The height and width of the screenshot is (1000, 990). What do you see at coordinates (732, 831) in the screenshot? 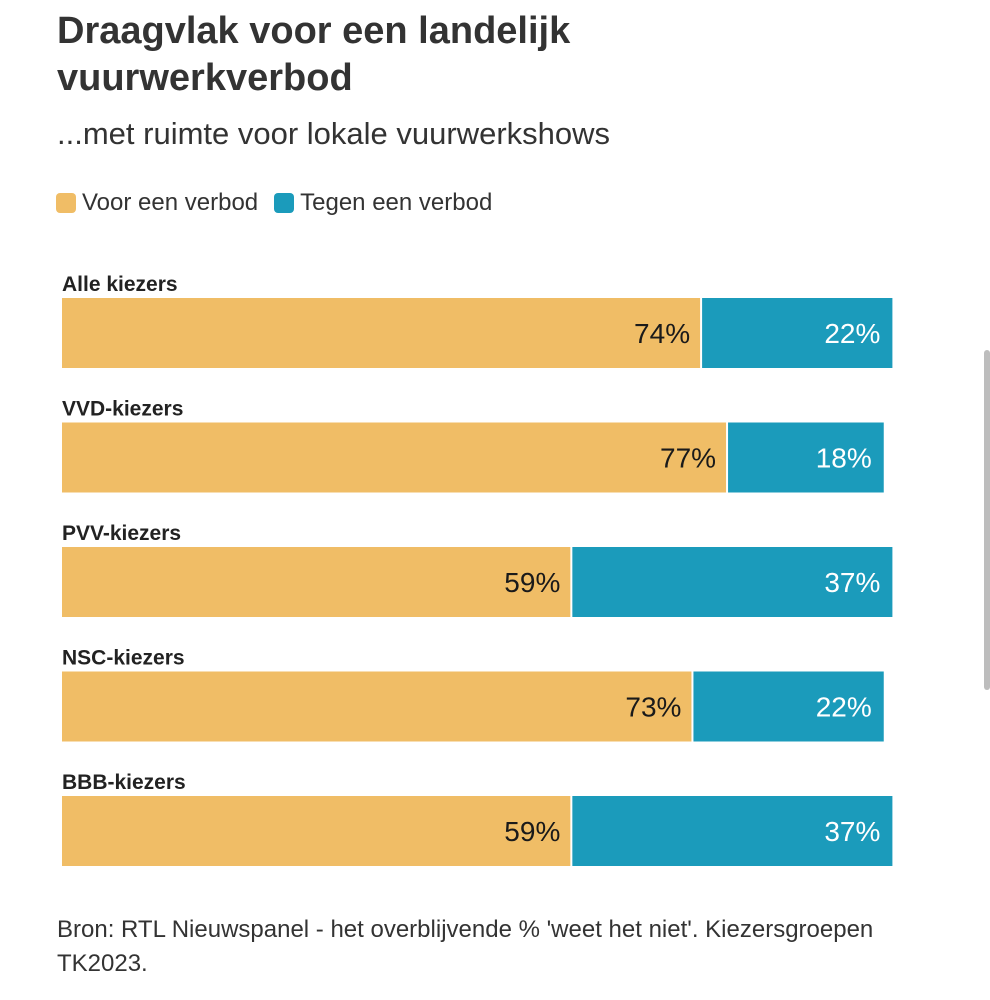
I see `bar-bbb-kiezers-tegen-een-verbod` at bounding box center [732, 831].